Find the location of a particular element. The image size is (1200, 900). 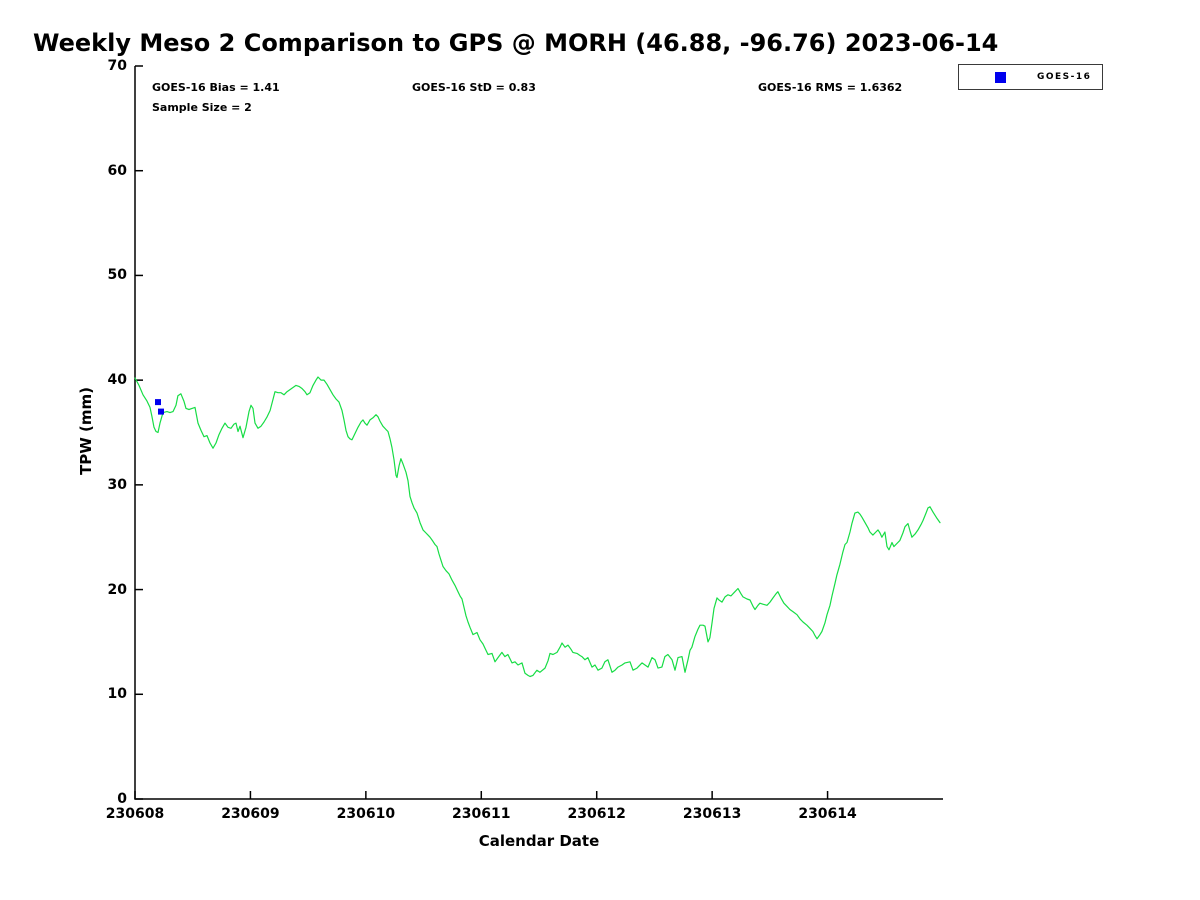

x-tick-label: 230611 is located at coordinates (481, 814).